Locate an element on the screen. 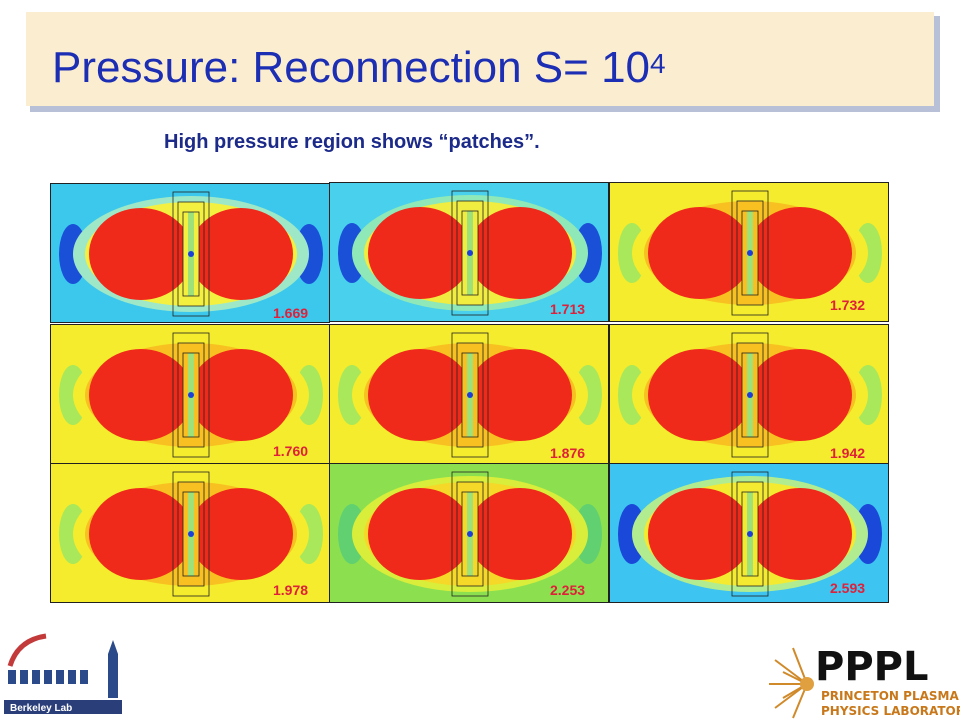  logo-tower is located at coordinates (113, 676).